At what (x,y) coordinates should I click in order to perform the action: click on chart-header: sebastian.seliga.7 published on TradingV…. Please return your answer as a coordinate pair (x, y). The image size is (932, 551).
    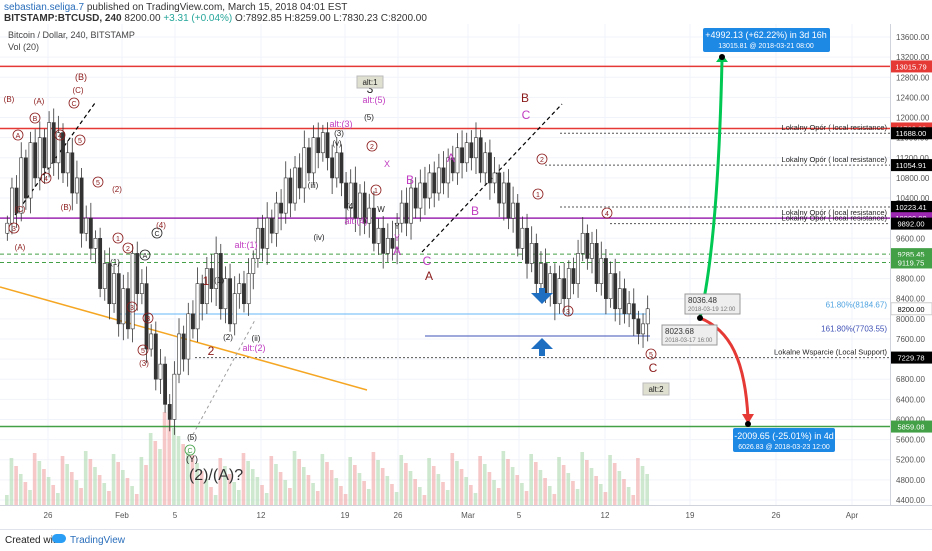
    Looking at the image, I should click on (466, 12).